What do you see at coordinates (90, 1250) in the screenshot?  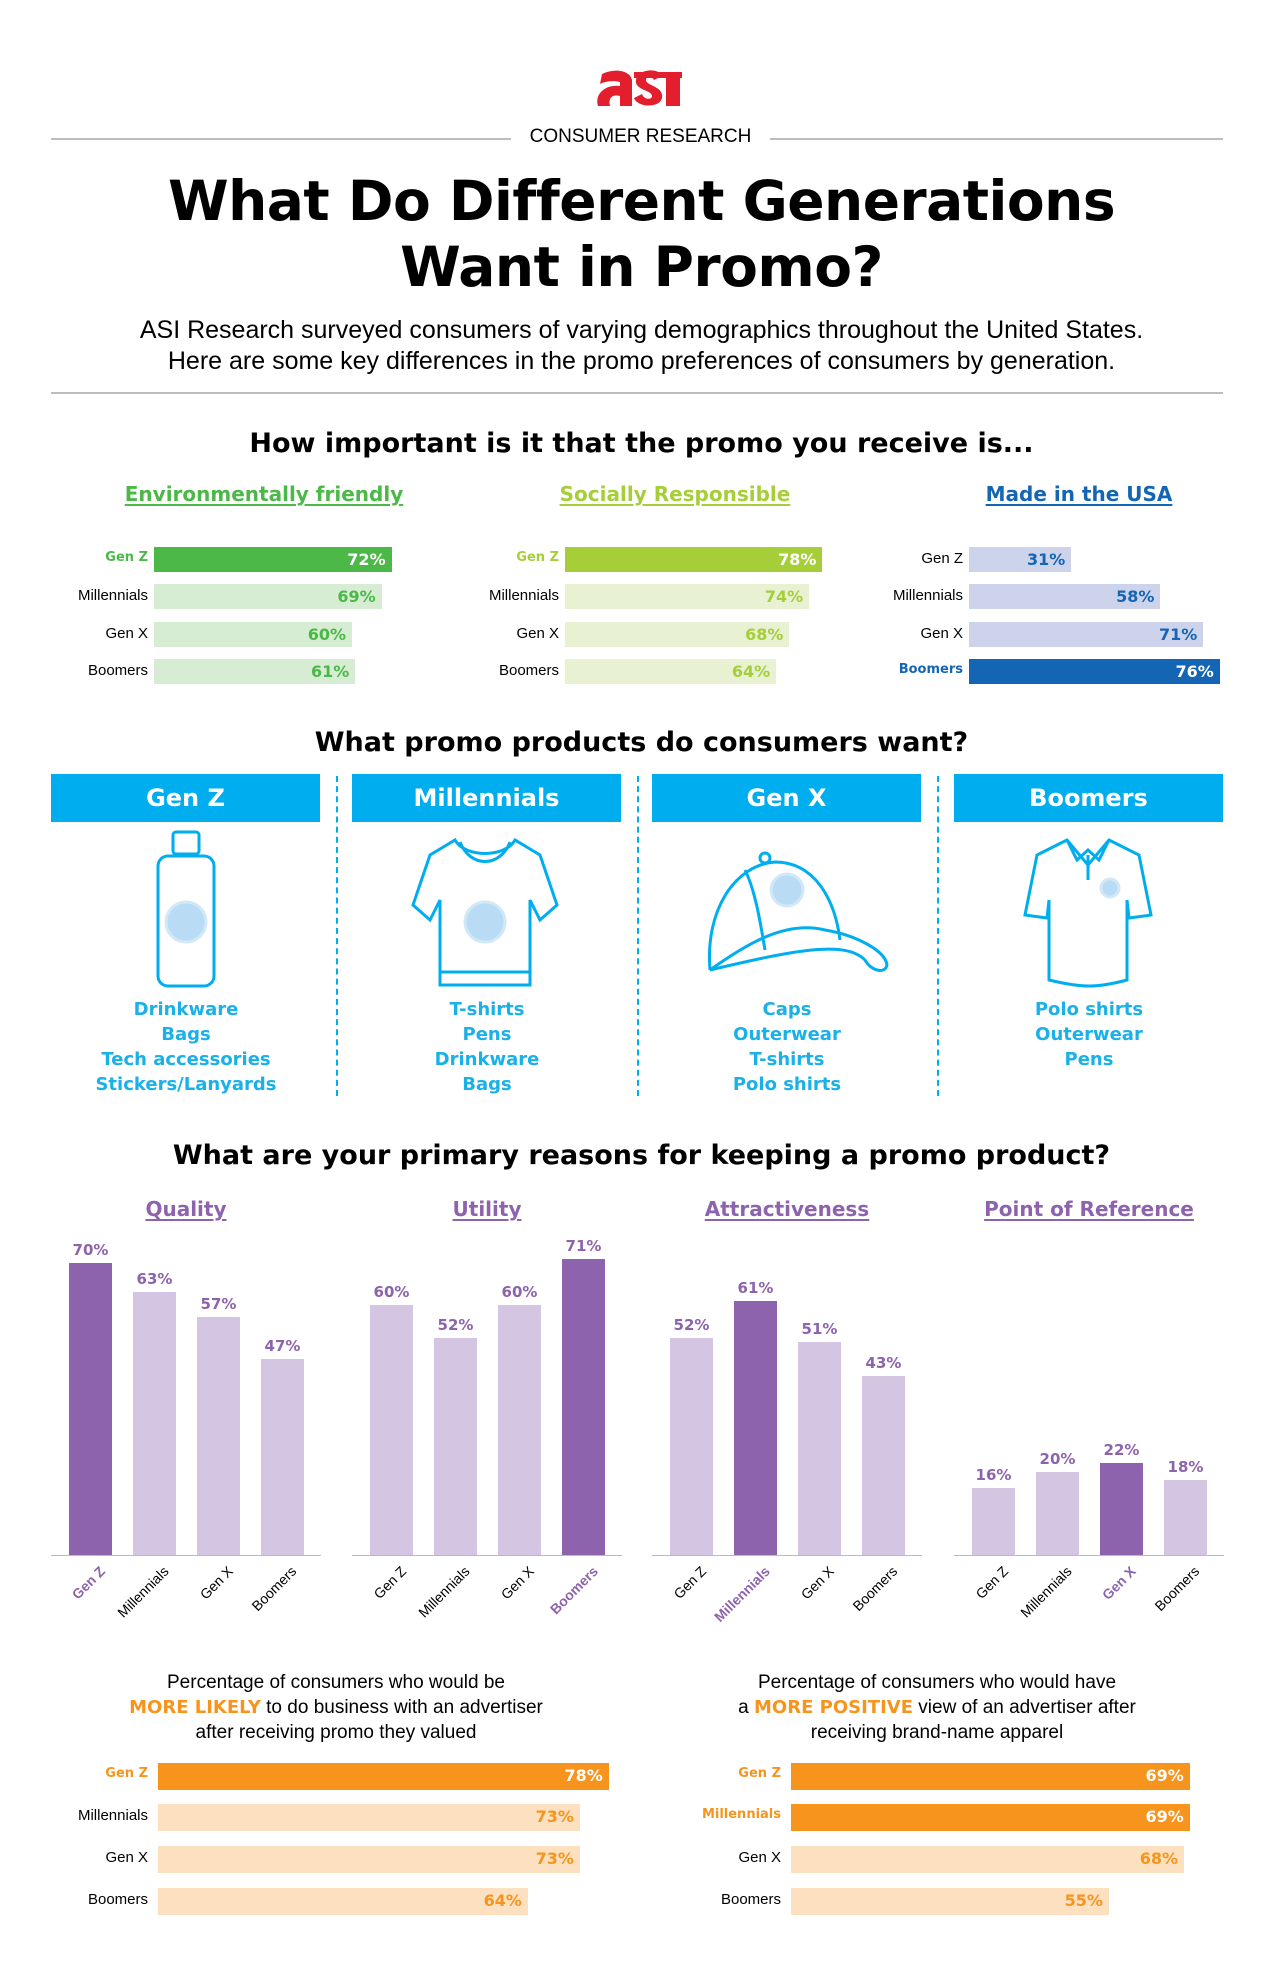 I see `data-label: 70%` at bounding box center [90, 1250].